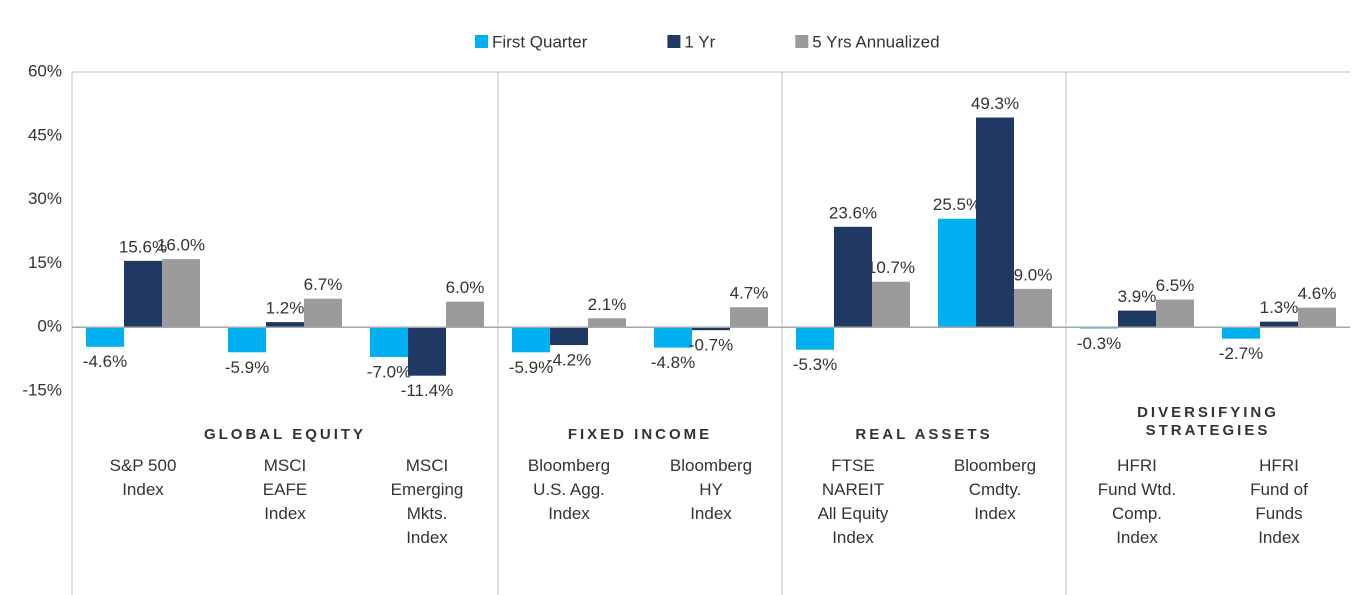 The image size is (1354, 595). What do you see at coordinates (45, 70) in the screenshot?
I see `y-tick-label: 60%` at bounding box center [45, 70].